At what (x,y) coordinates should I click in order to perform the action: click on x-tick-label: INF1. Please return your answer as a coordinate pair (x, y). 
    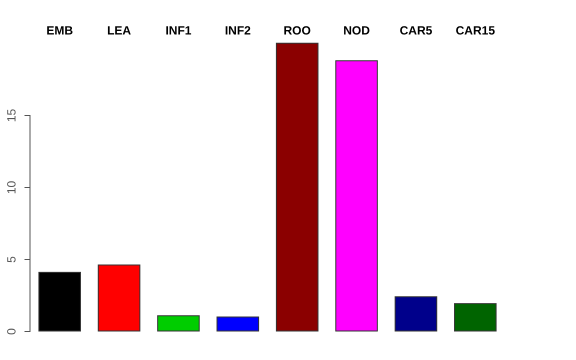
    Looking at the image, I should click on (178, 31).